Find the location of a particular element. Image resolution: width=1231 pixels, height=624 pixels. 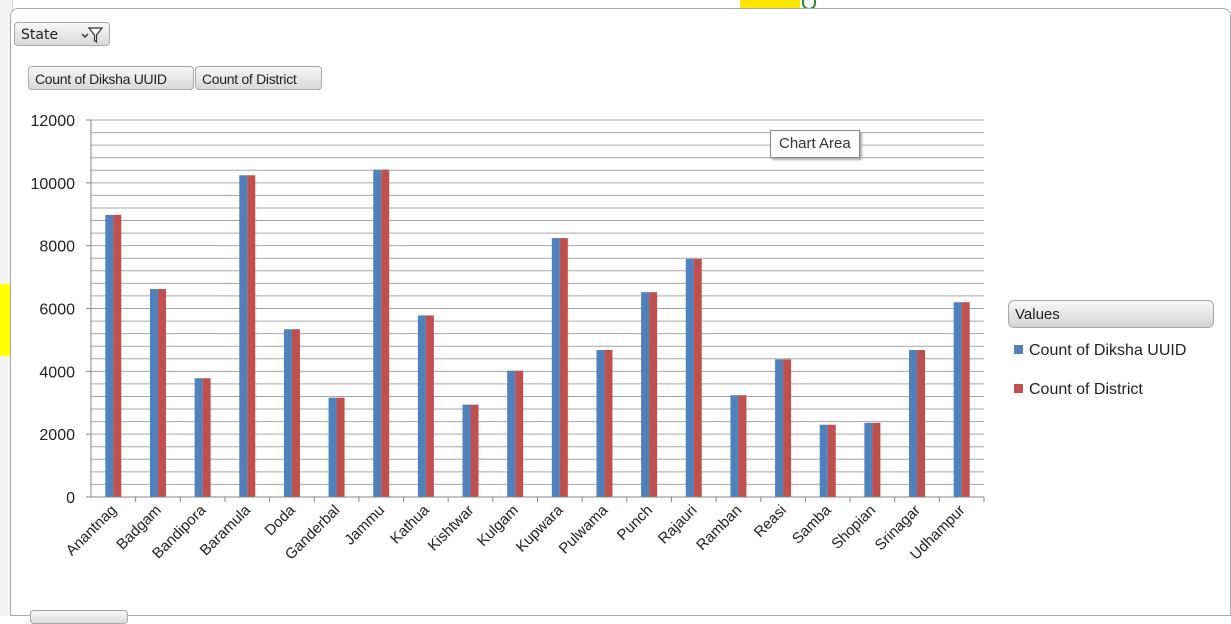

field-button-diksha-uuid: Count of Diksha UUID is located at coordinates (111, 78).